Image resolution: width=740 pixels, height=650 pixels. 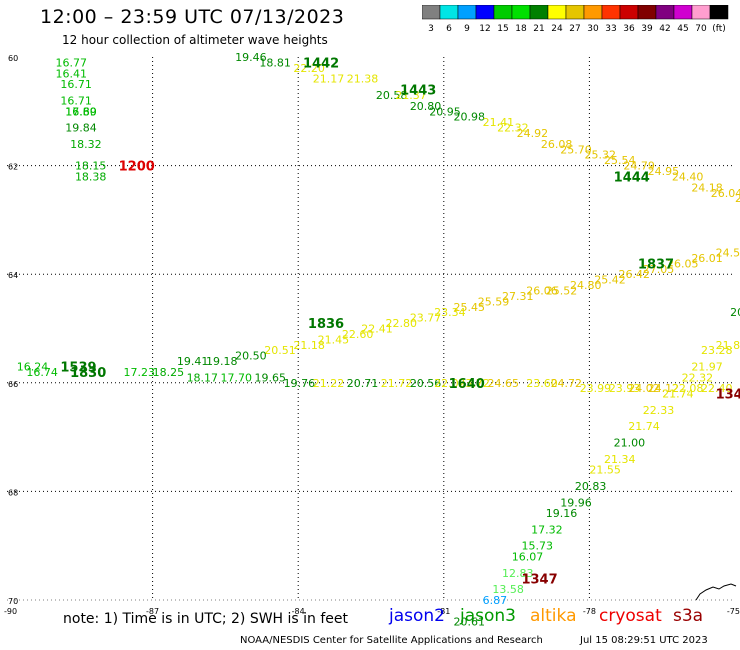 I want to click on scale-swatch, so click(x=719, y=12).